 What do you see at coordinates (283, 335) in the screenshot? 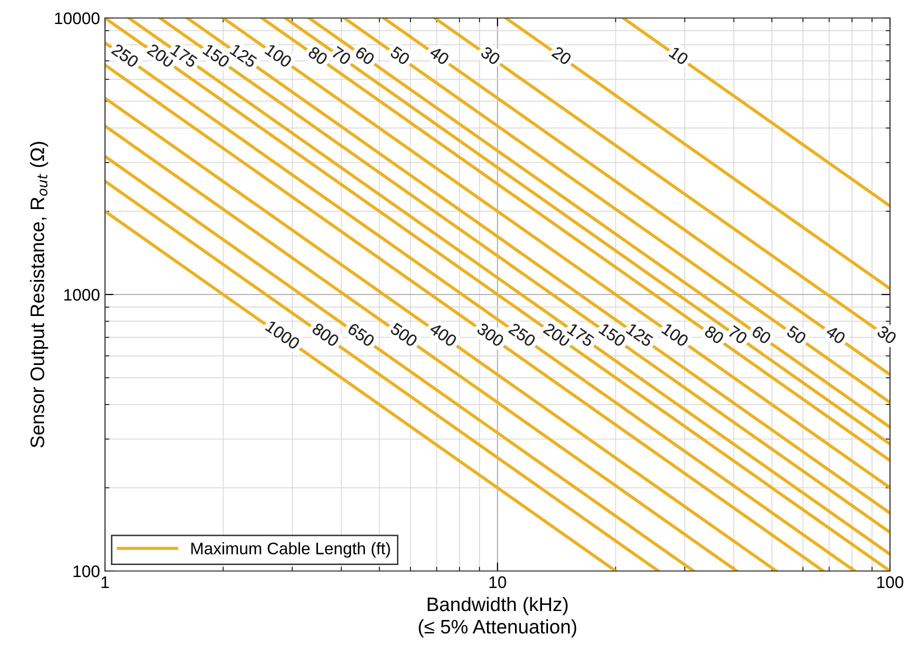
I see `annotation: 1000` at bounding box center [283, 335].